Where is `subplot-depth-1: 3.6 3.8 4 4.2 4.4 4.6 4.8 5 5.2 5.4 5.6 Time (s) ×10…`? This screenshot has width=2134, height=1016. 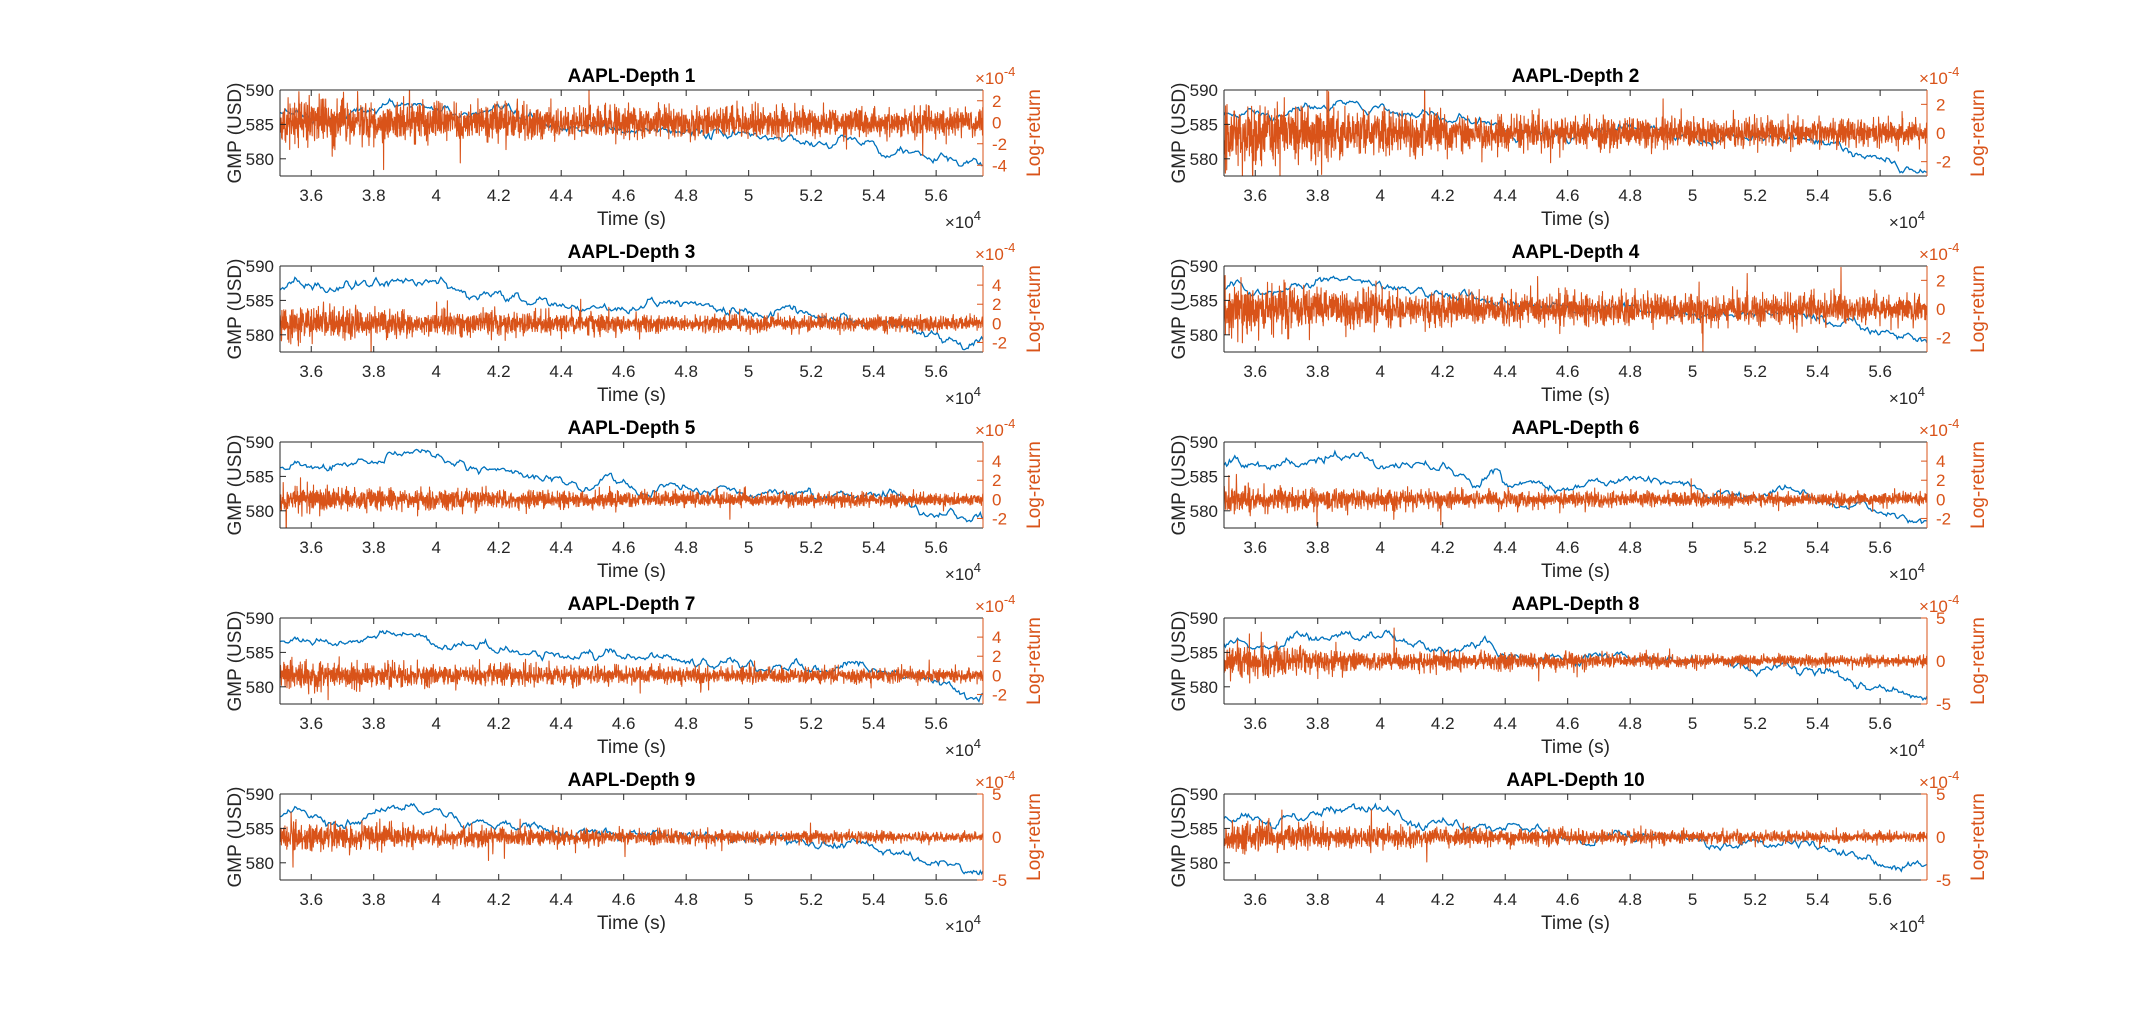
subplot-depth-1: 3.6 3.8 4 4.2 4.4 4.6 4.8 5 5.2 5.4 5.6 Time (s) ×10… is located at coordinates (635, 148).